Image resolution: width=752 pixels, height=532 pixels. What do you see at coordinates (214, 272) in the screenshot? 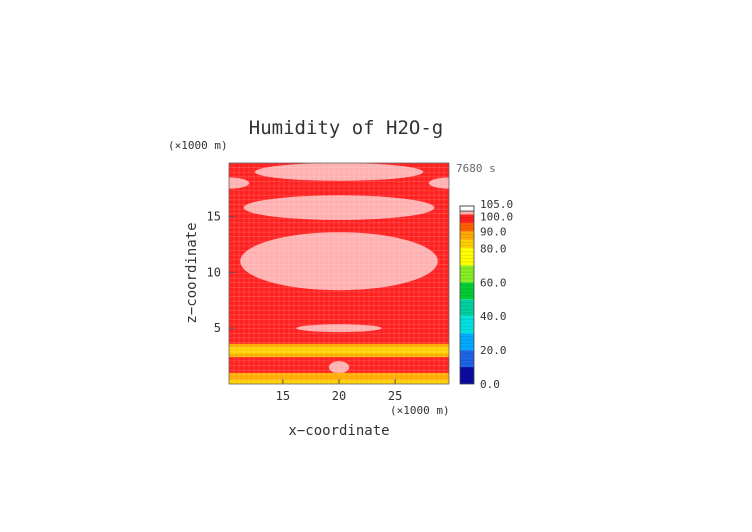
I see `y-tick-label: 10` at bounding box center [214, 272].